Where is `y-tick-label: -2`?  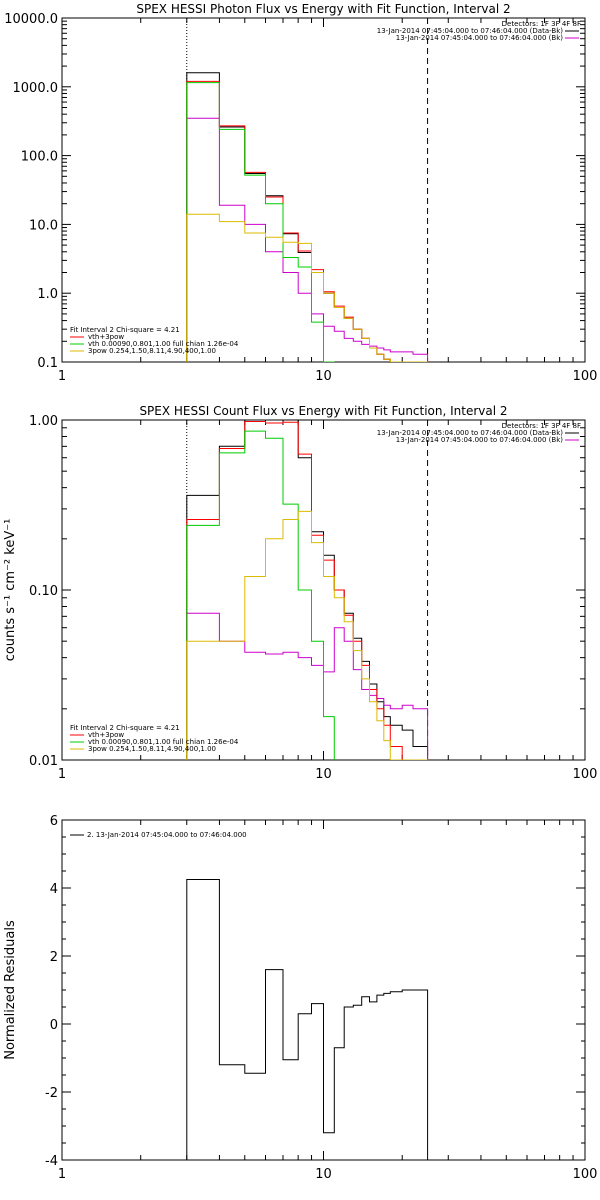
y-tick-label: -2 is located at coordinates (51, 1093).